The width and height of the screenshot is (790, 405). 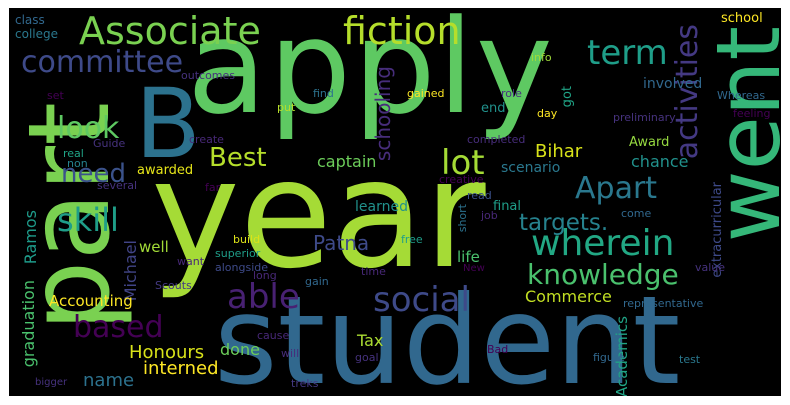 What do you see at coordinates (616, 188) in the screenshot?
I see `word-apart: Apart` at bounding box center [616, 188].